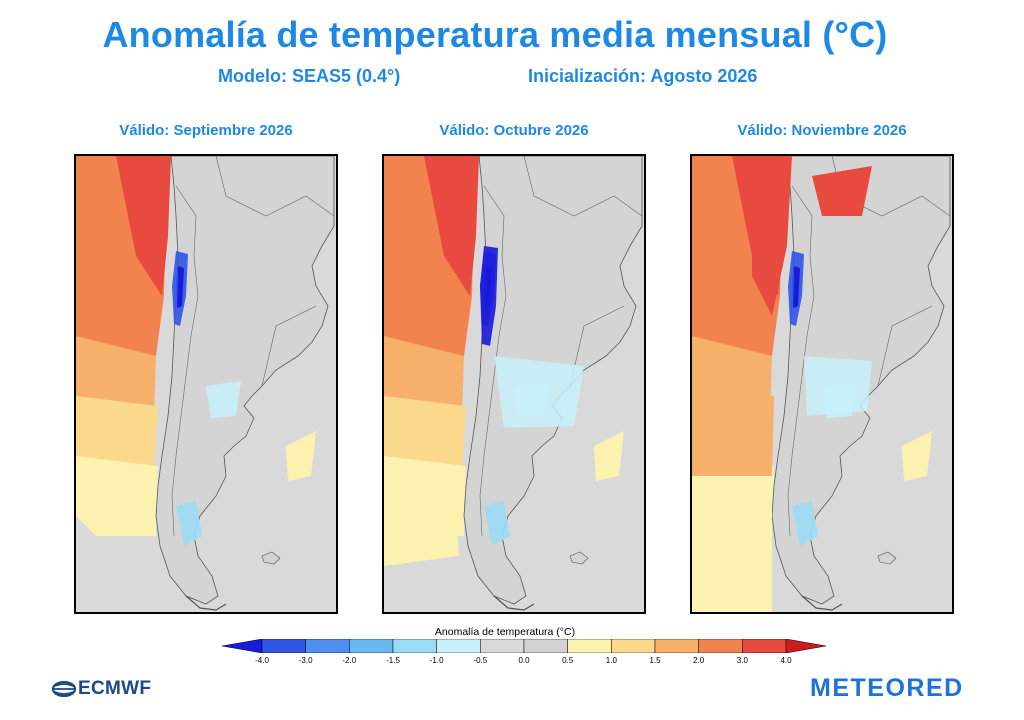  I want to click on meteored-logo: METEORED, so click(887, 688).